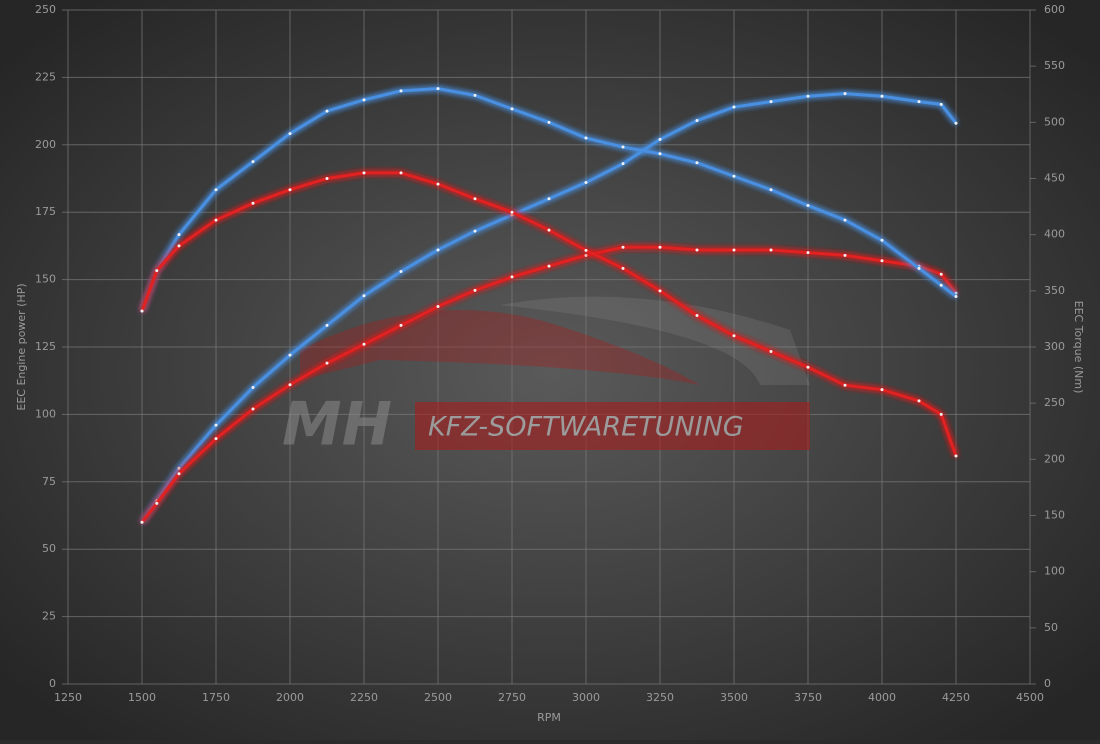 This screenshot has height=744, width=1100. What do you see at coordinates (68, 697) in the screenshot?
I see `x-tick-label: 1250` at bounding box center [68, 697].